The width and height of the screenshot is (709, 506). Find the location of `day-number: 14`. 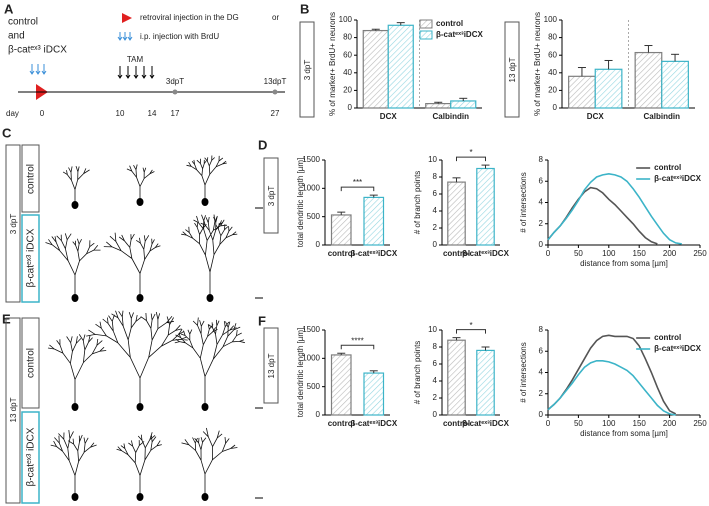

day-number: 14 is located at coordinates (152, 113).